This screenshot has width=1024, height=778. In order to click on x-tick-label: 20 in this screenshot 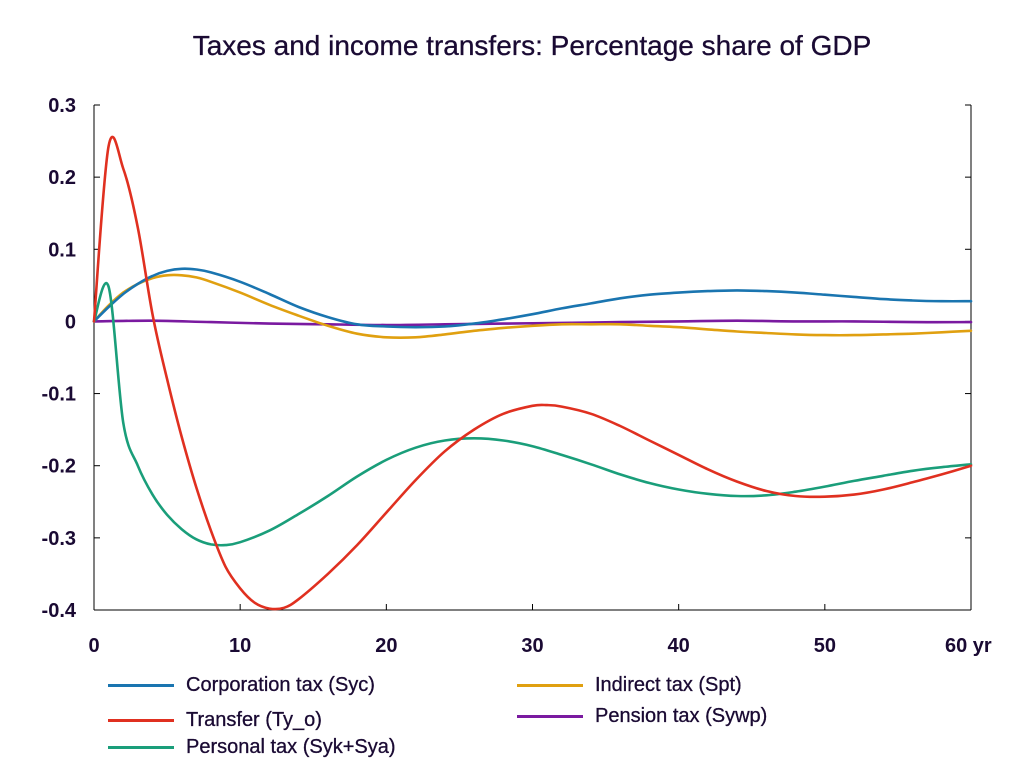, I will do `click(386, 646)`.